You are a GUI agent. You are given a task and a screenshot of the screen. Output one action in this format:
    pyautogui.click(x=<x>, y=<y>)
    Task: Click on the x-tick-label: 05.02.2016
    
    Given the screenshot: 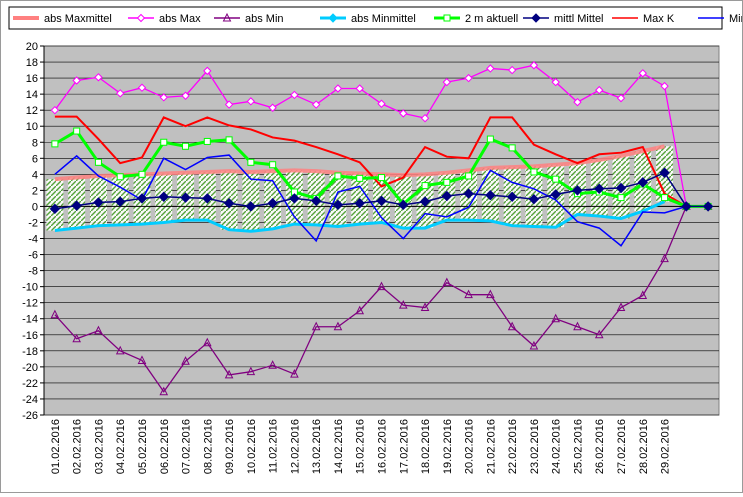 What is the action you would take?
    pyautogui.click(x=143, y=446)
    